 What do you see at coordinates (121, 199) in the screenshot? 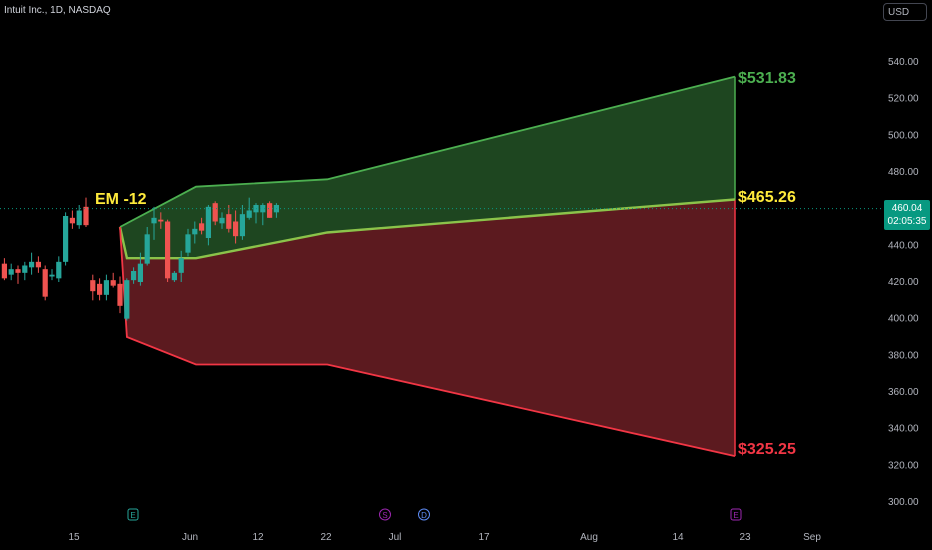
I see `em-annotation-label: EM -12` at bounding box center [121, 199].